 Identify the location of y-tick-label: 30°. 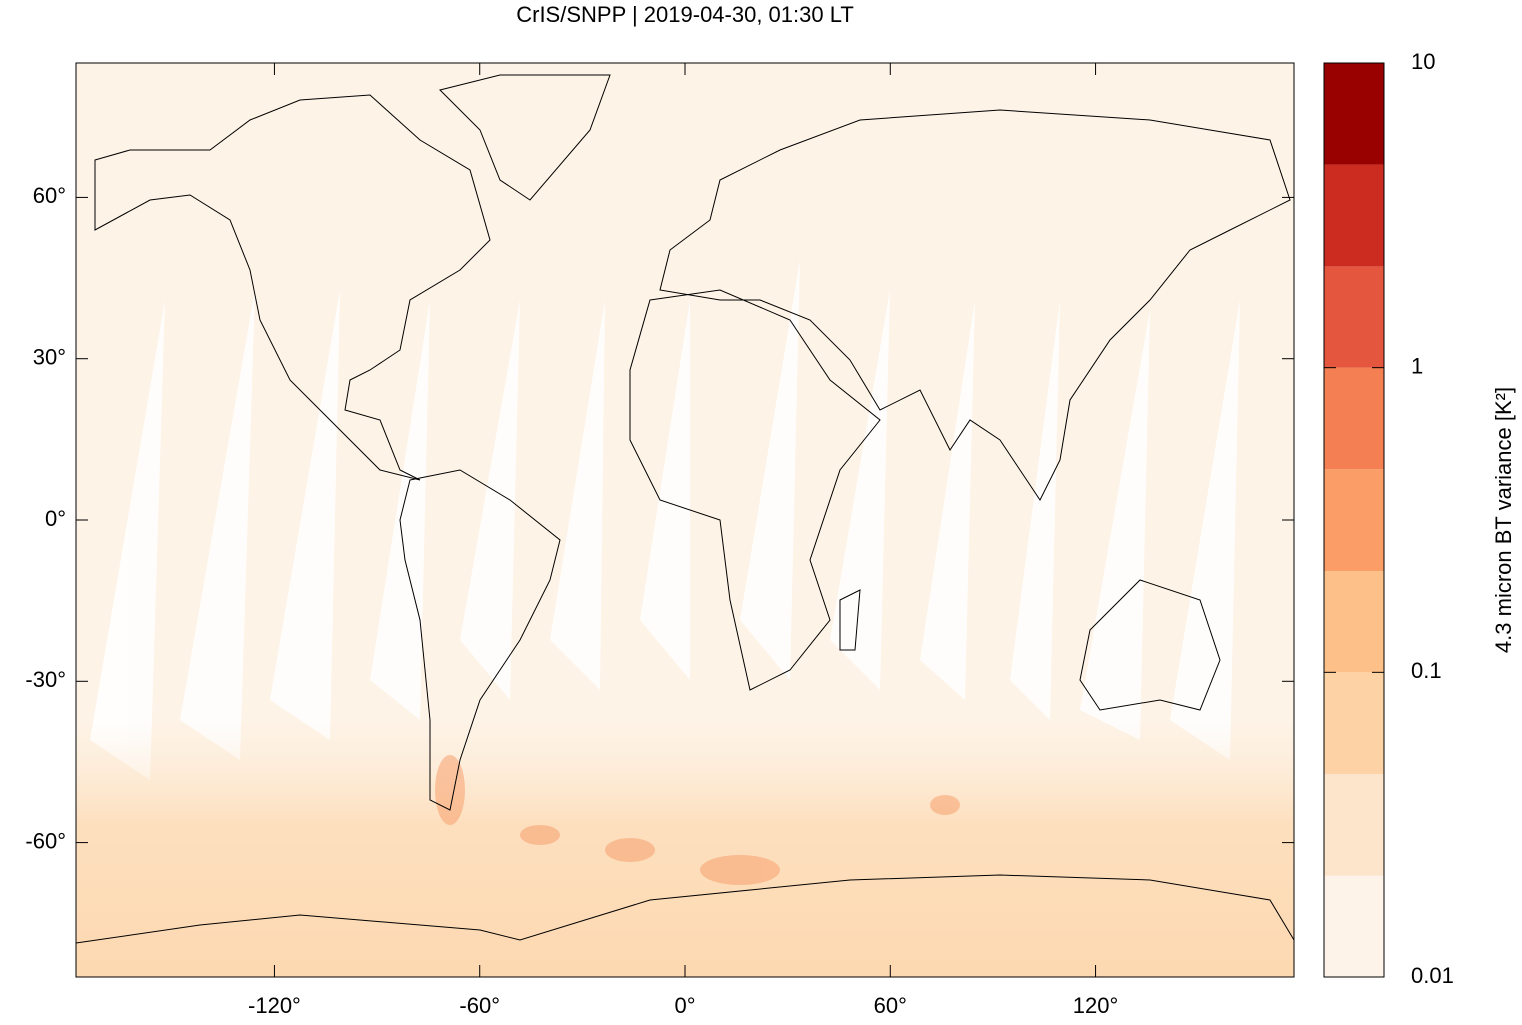
(49, 357).